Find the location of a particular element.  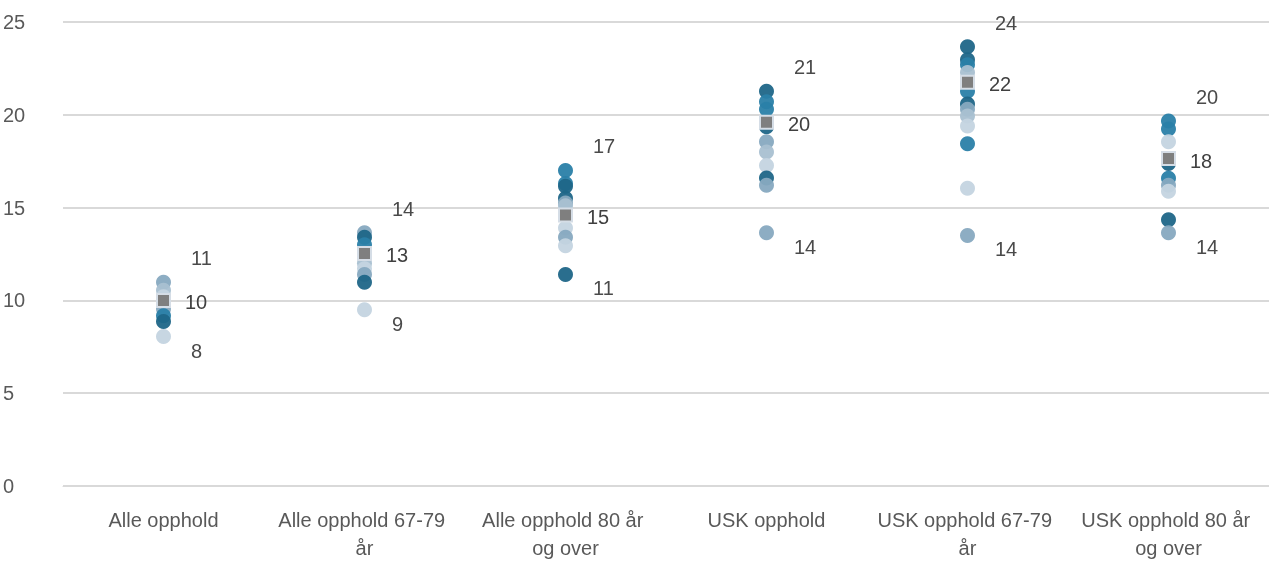

y-tick-label: 0 is located at coordinates (9, 486).